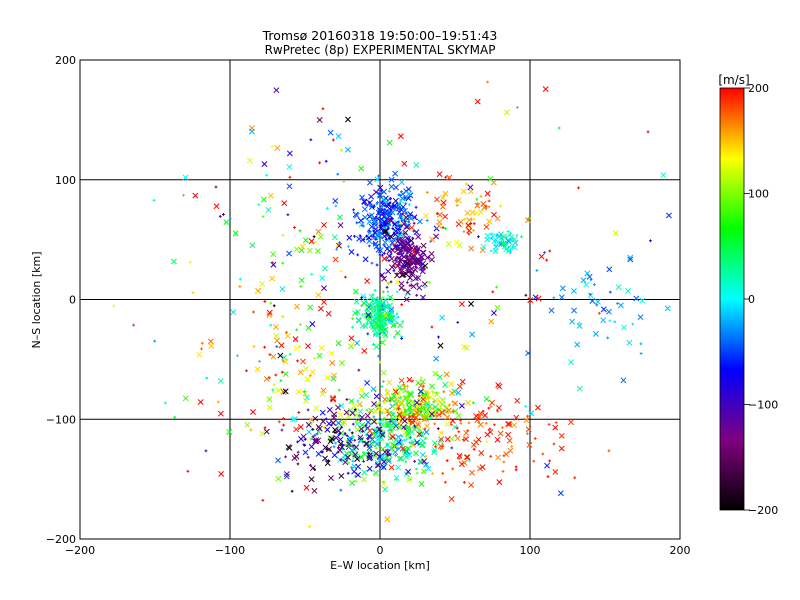 The height and width of the screenshot is (600, 800). Describe the element at coordinates (72, 300) in the screenshot. I see `y-tick-label: 0` at that location.